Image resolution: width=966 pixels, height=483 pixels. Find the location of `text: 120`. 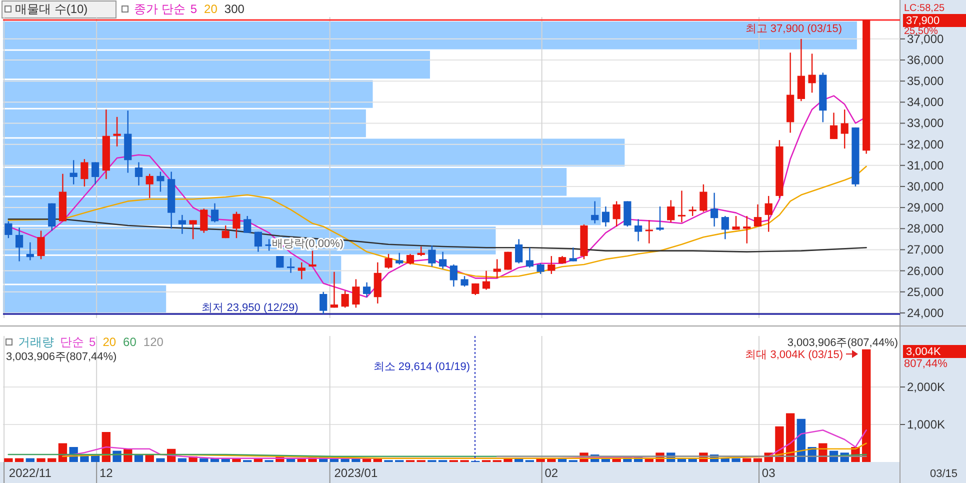

text: 120 is located at coordinates (153, 342).